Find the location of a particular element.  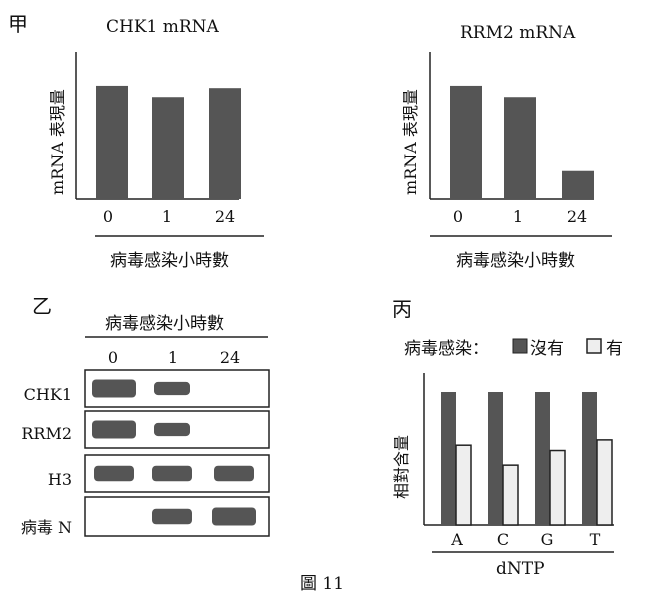

blot-row-label: RRM2 is located at coordinates (46, 433).